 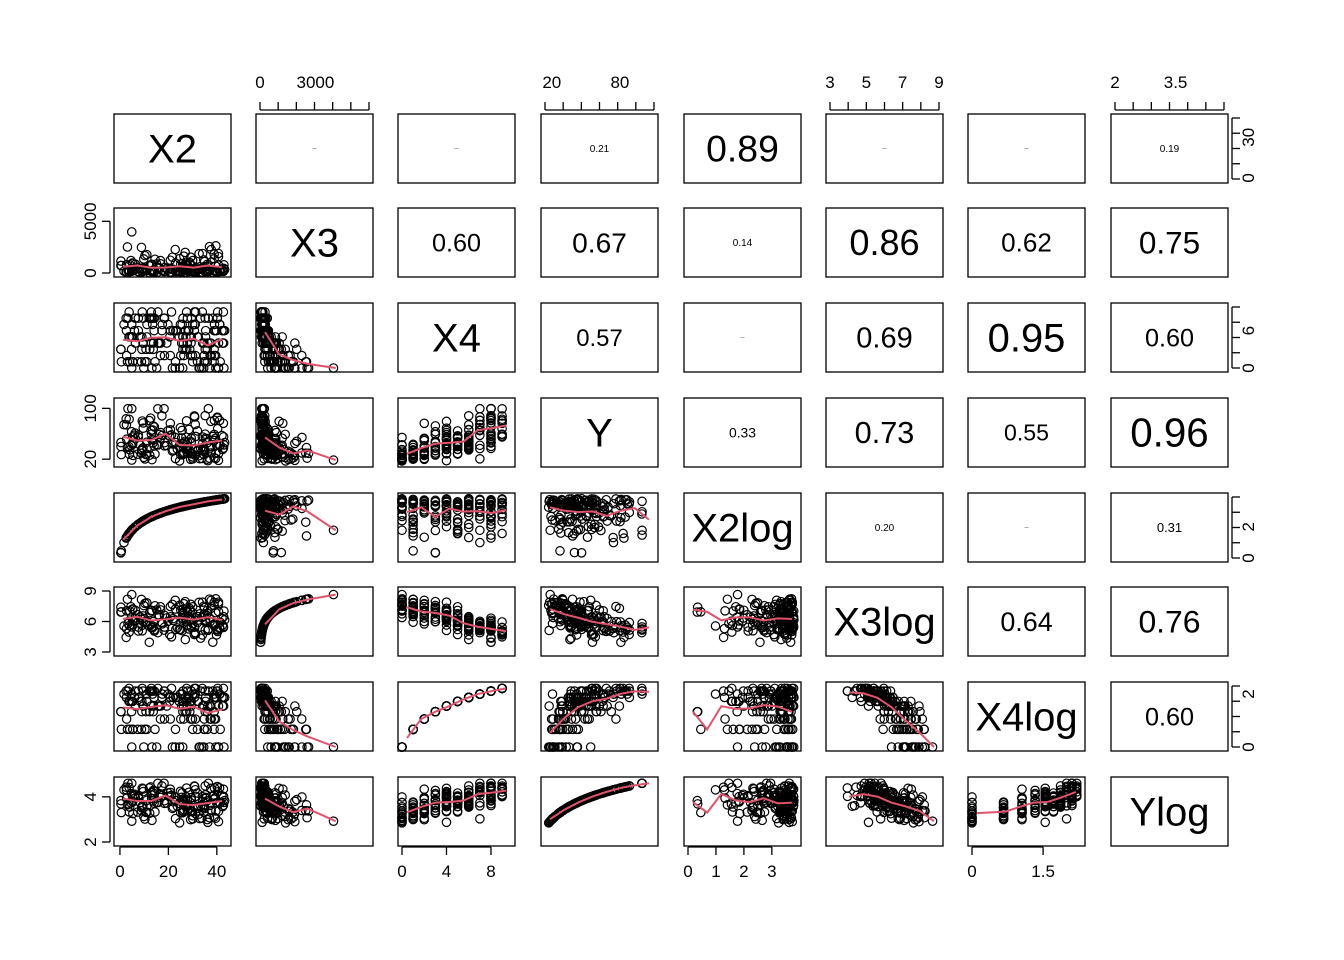 I want to click on tick-label: 0, so click(x=1248, y=746).